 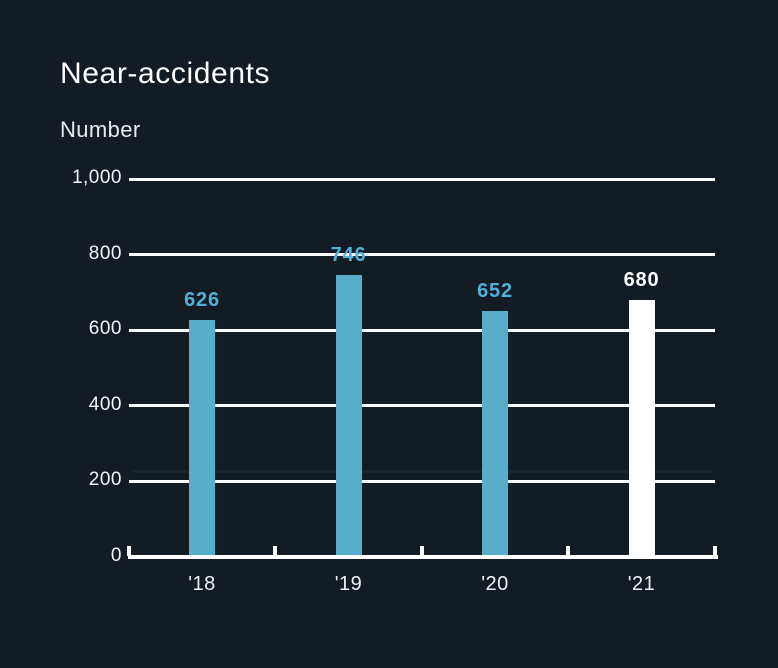 What do you see at coordinates (116, 555) in the screenshot?
I see `y-axis-label: 0` at bounding box center [116, 555].